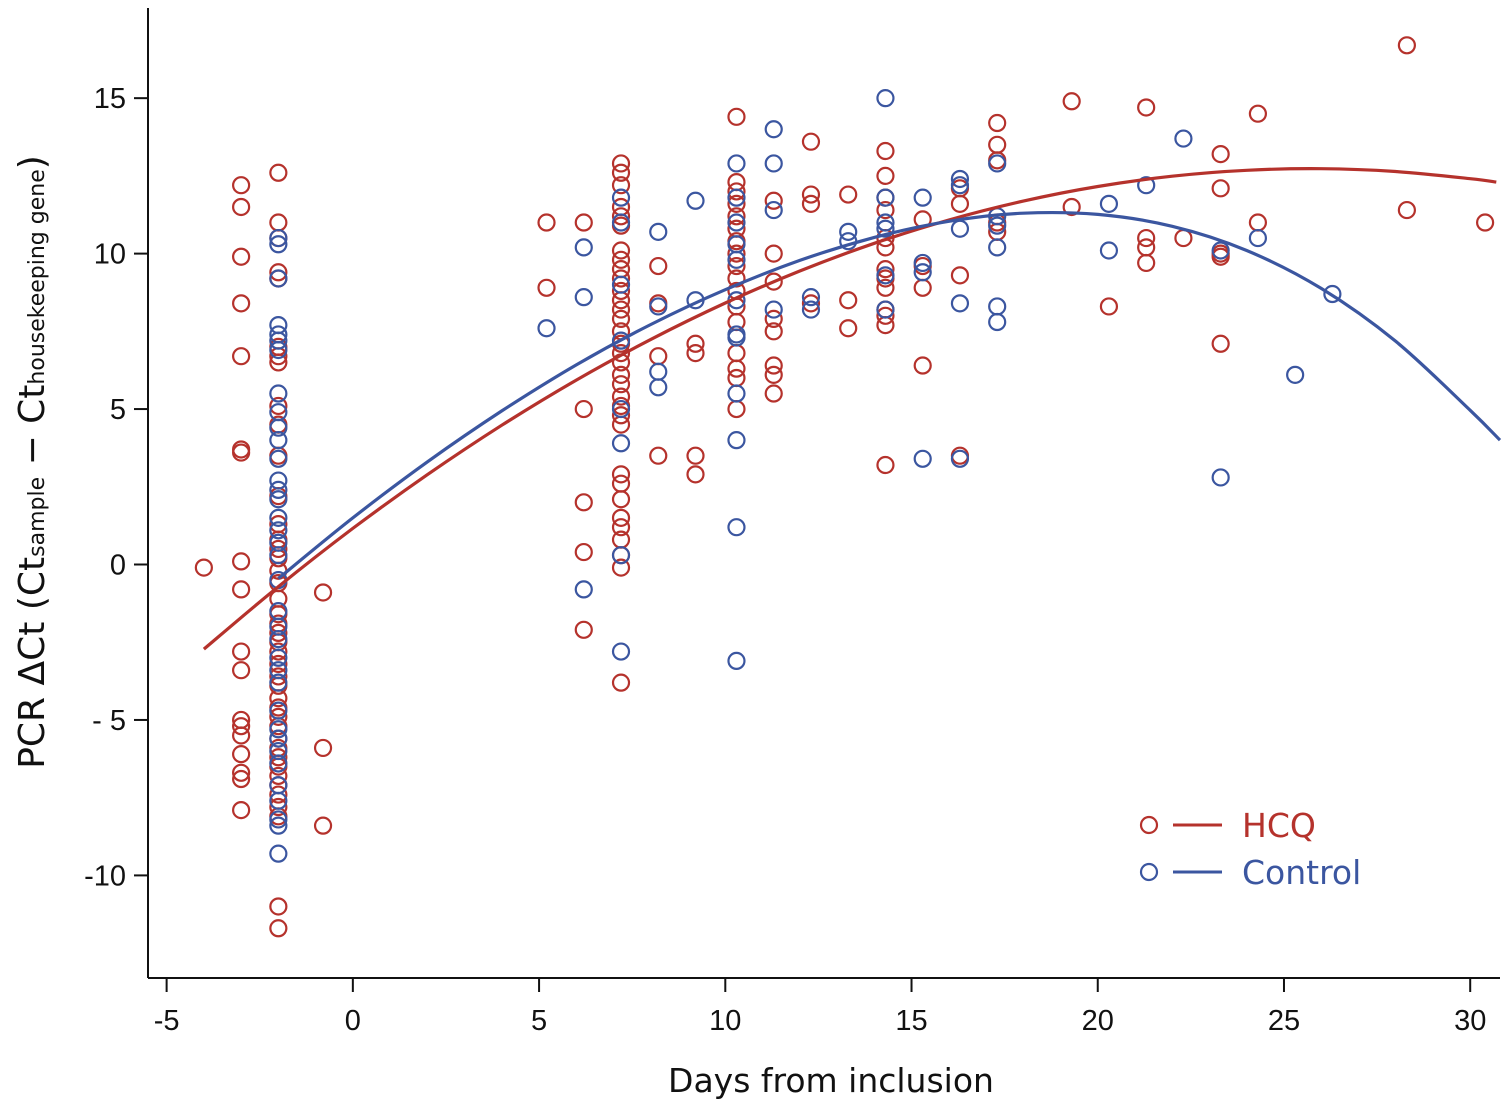 This screenshot has height=1105, width=1508. What do you see at coordinates (539, 1021) in the screenshot?
I see `x-tick-label: 5` at bounding box center [539, 1021].